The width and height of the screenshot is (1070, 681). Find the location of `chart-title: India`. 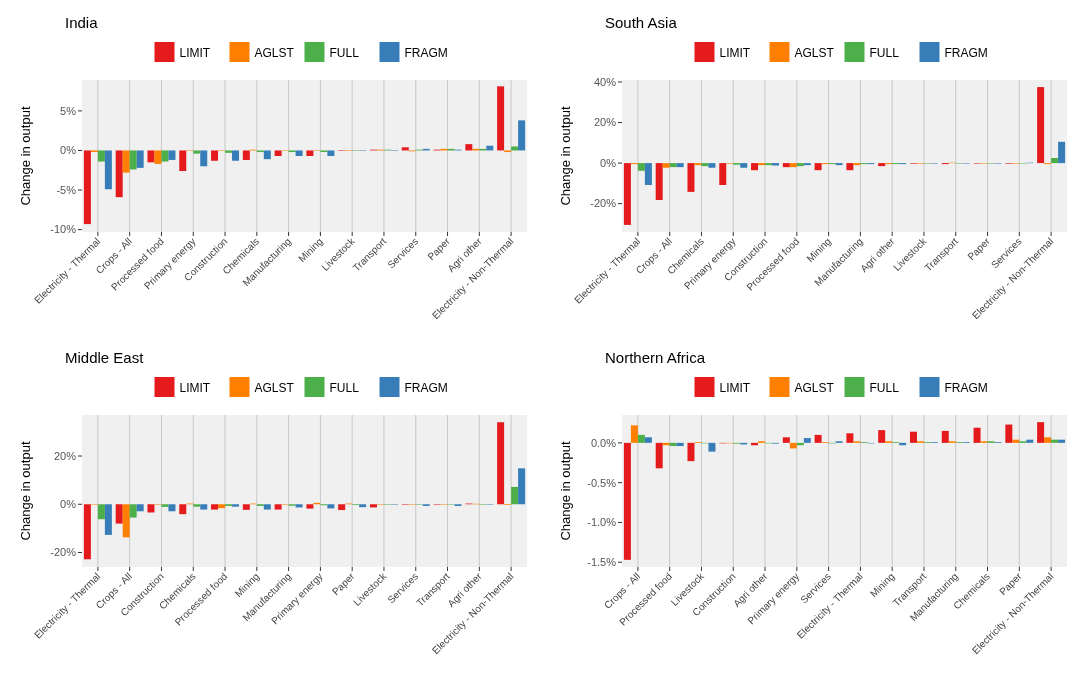

chart-title: India is located at coordinates (82, 22).